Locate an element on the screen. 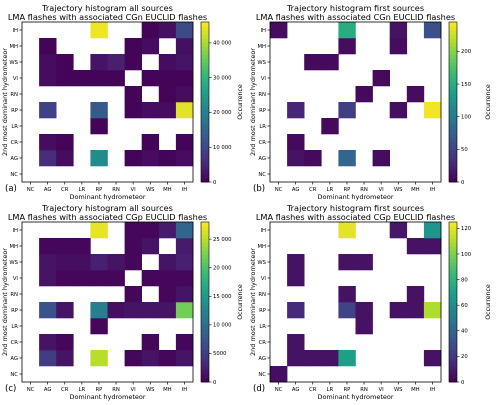 This screenshot has height=405, width=500. colorbar-label: Occurrence is located at coordinates (240, 102).